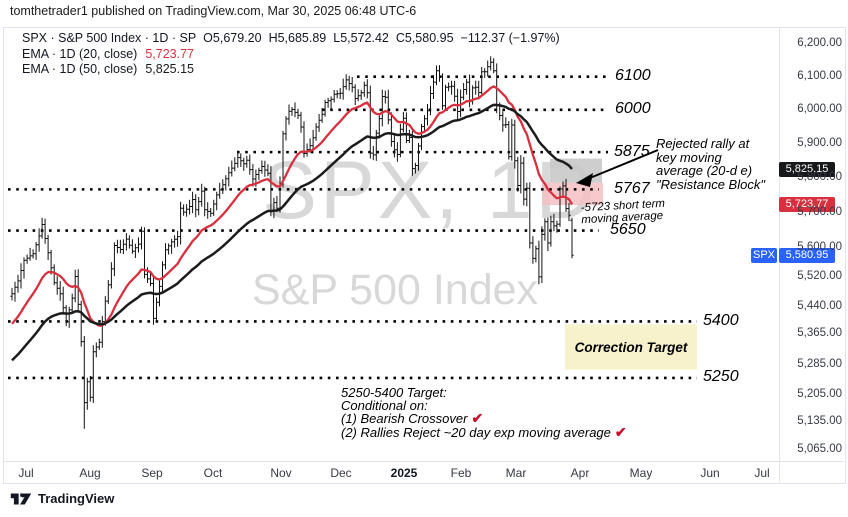  I want to click on price-tick-6200: 6,200.00, so click(819, 43).